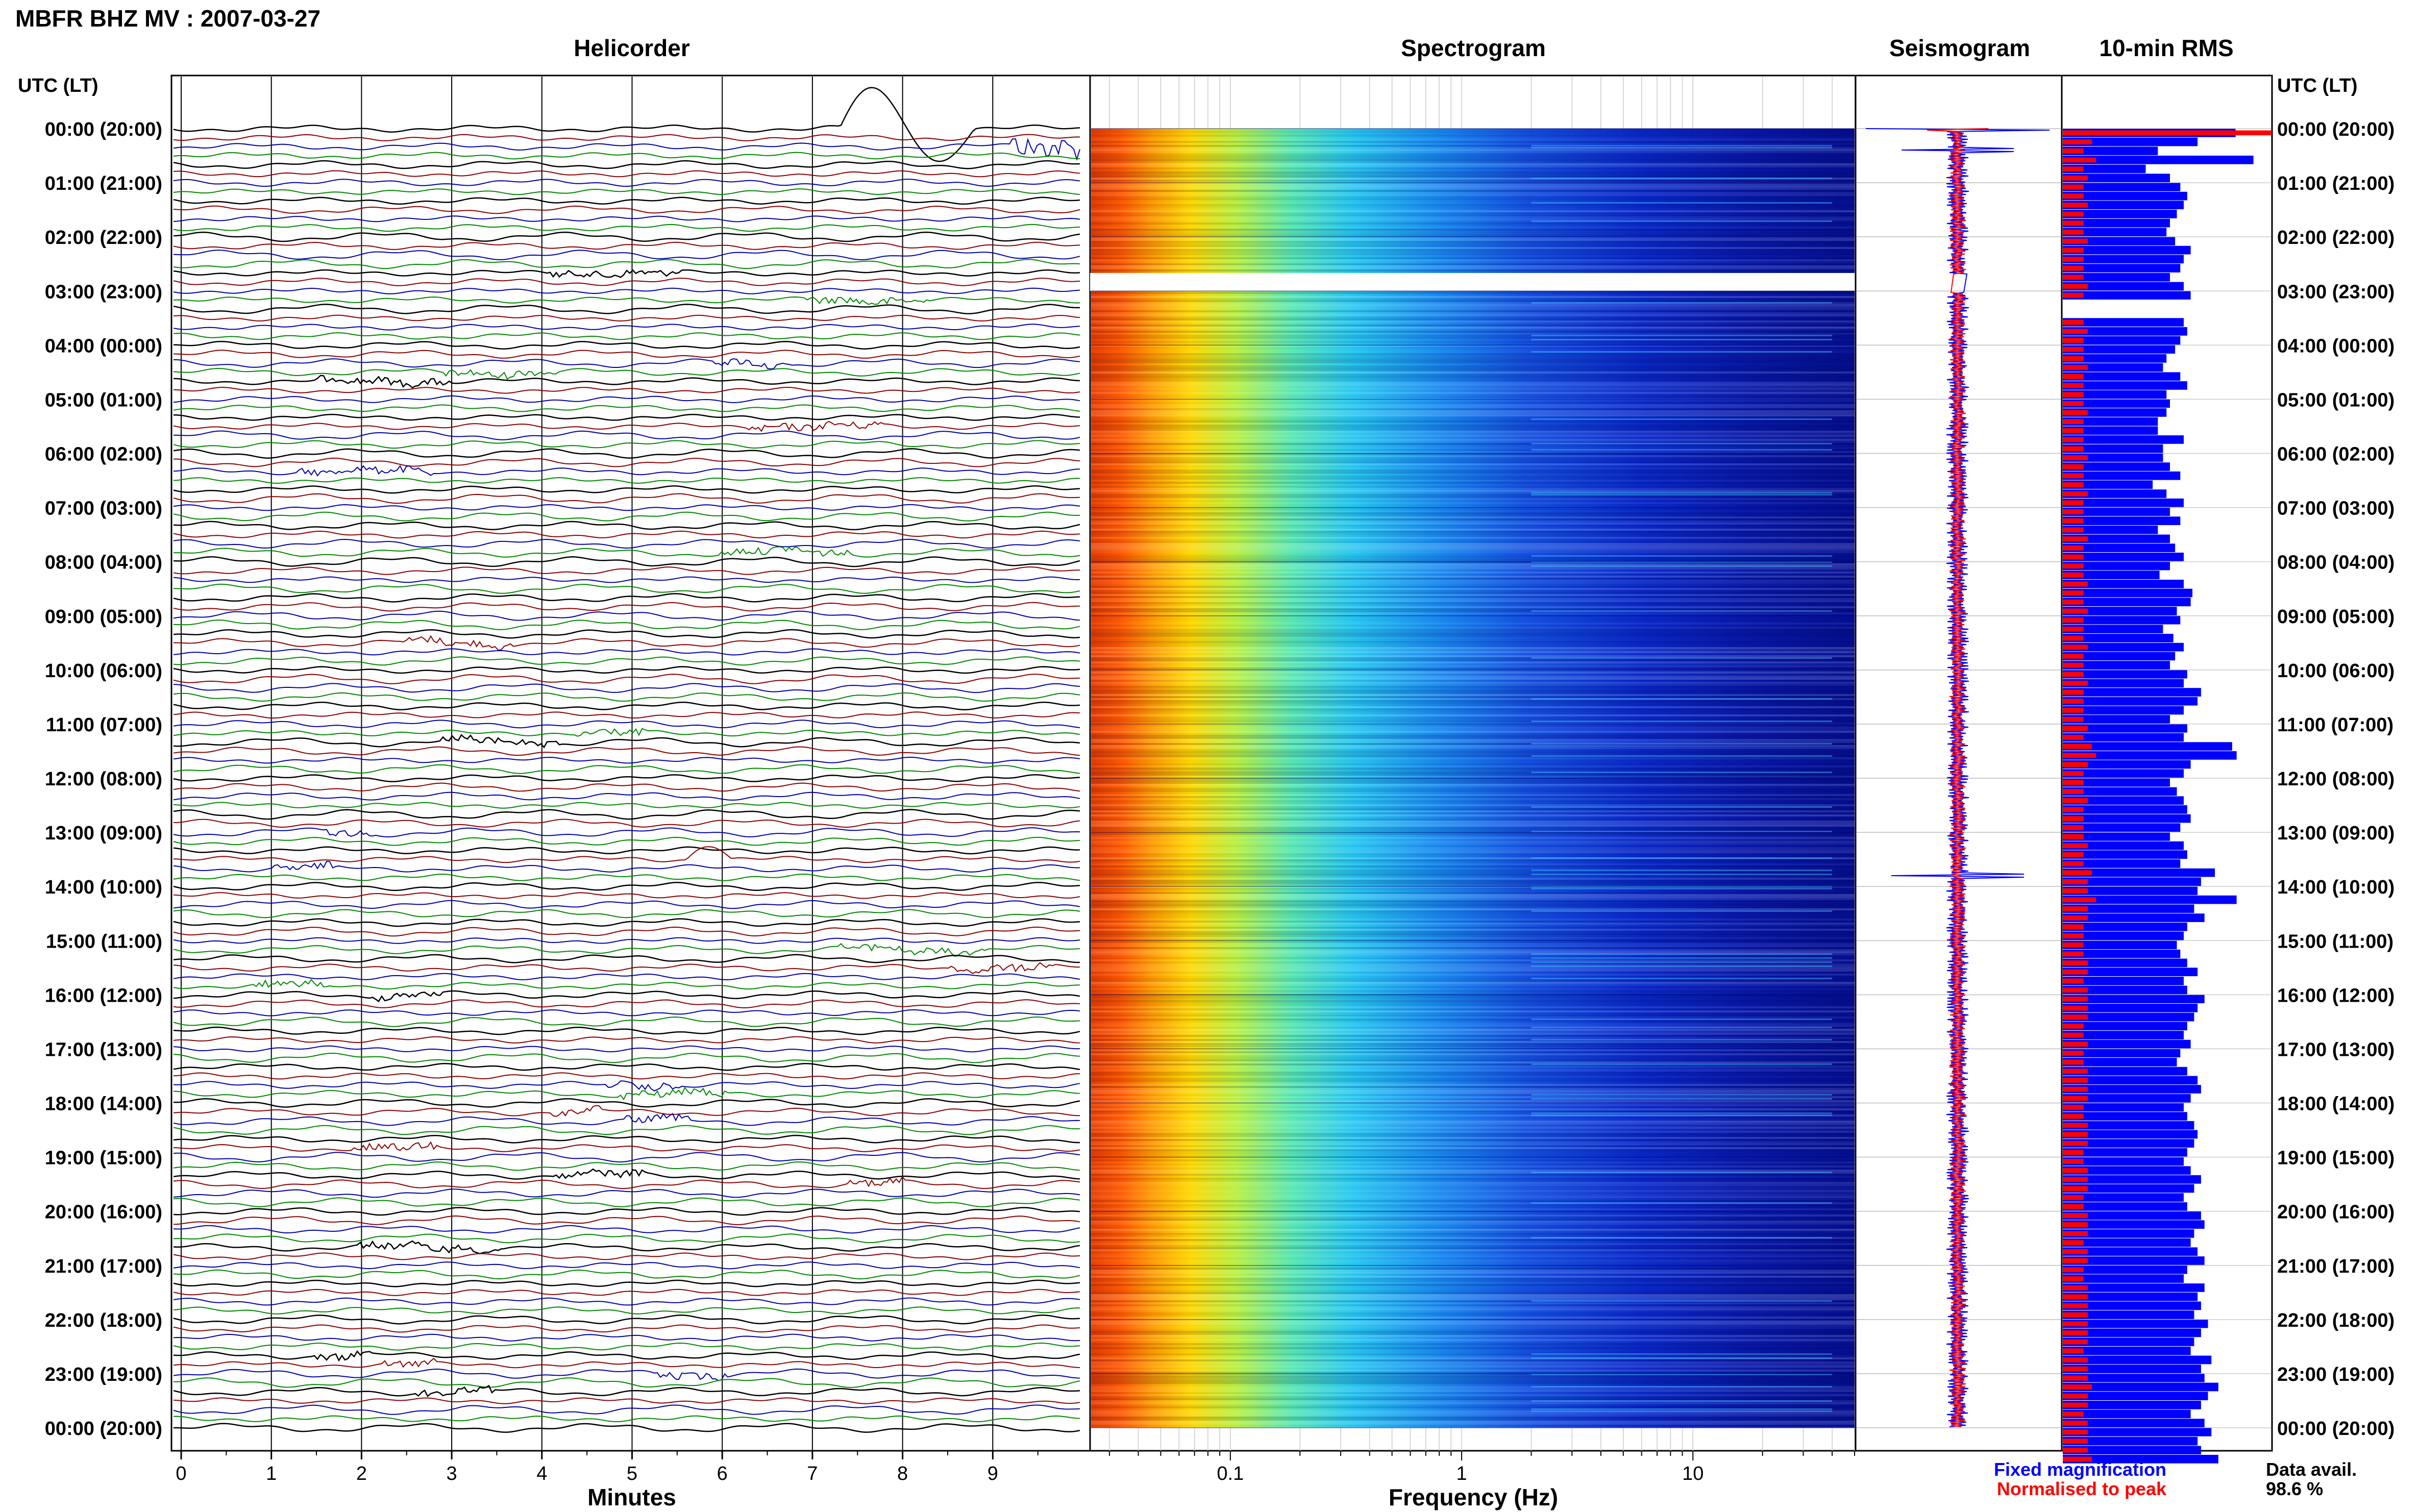 This screenshot has width=2419, height=1512. I want to click on time-label-right: 12:00 (08:00), so click(2336, 779).